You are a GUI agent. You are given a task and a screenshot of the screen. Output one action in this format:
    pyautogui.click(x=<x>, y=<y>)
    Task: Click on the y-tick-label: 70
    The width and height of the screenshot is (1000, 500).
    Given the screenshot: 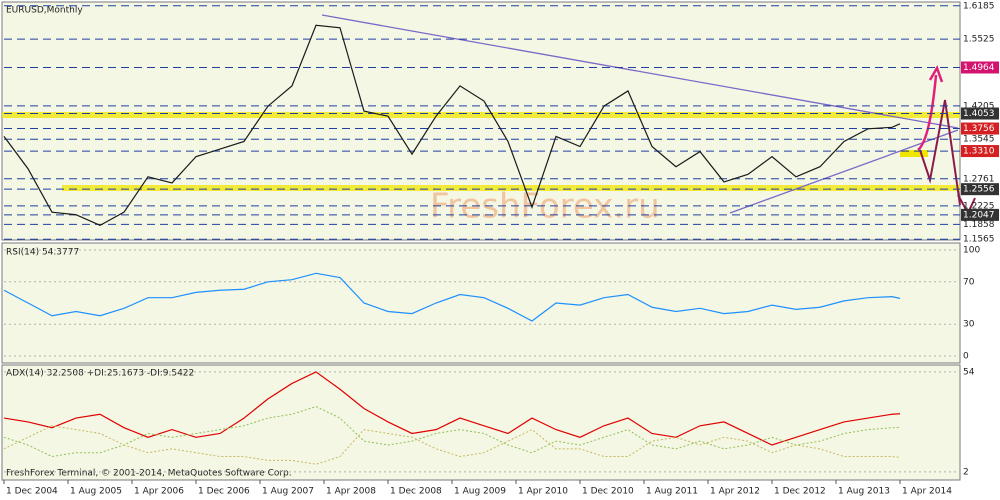 What is the action you would take?
    pyautogui.click(x=969, y=282)
    